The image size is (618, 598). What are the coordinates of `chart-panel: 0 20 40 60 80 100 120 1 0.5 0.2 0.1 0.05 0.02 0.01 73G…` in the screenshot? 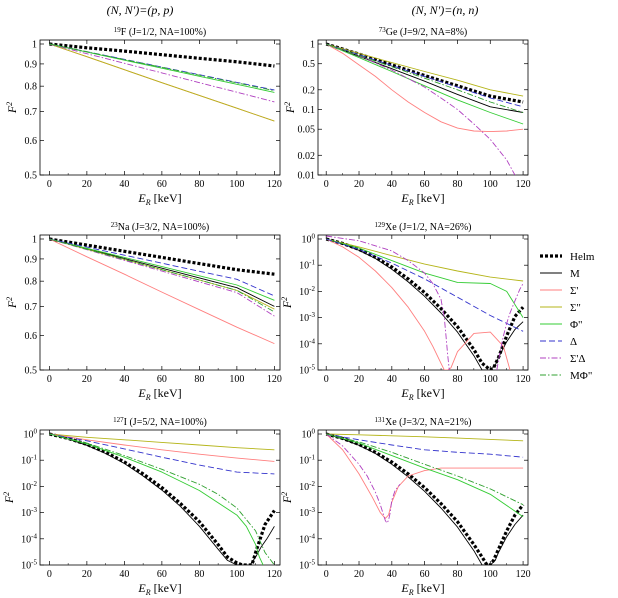 It's located at (407, 116).